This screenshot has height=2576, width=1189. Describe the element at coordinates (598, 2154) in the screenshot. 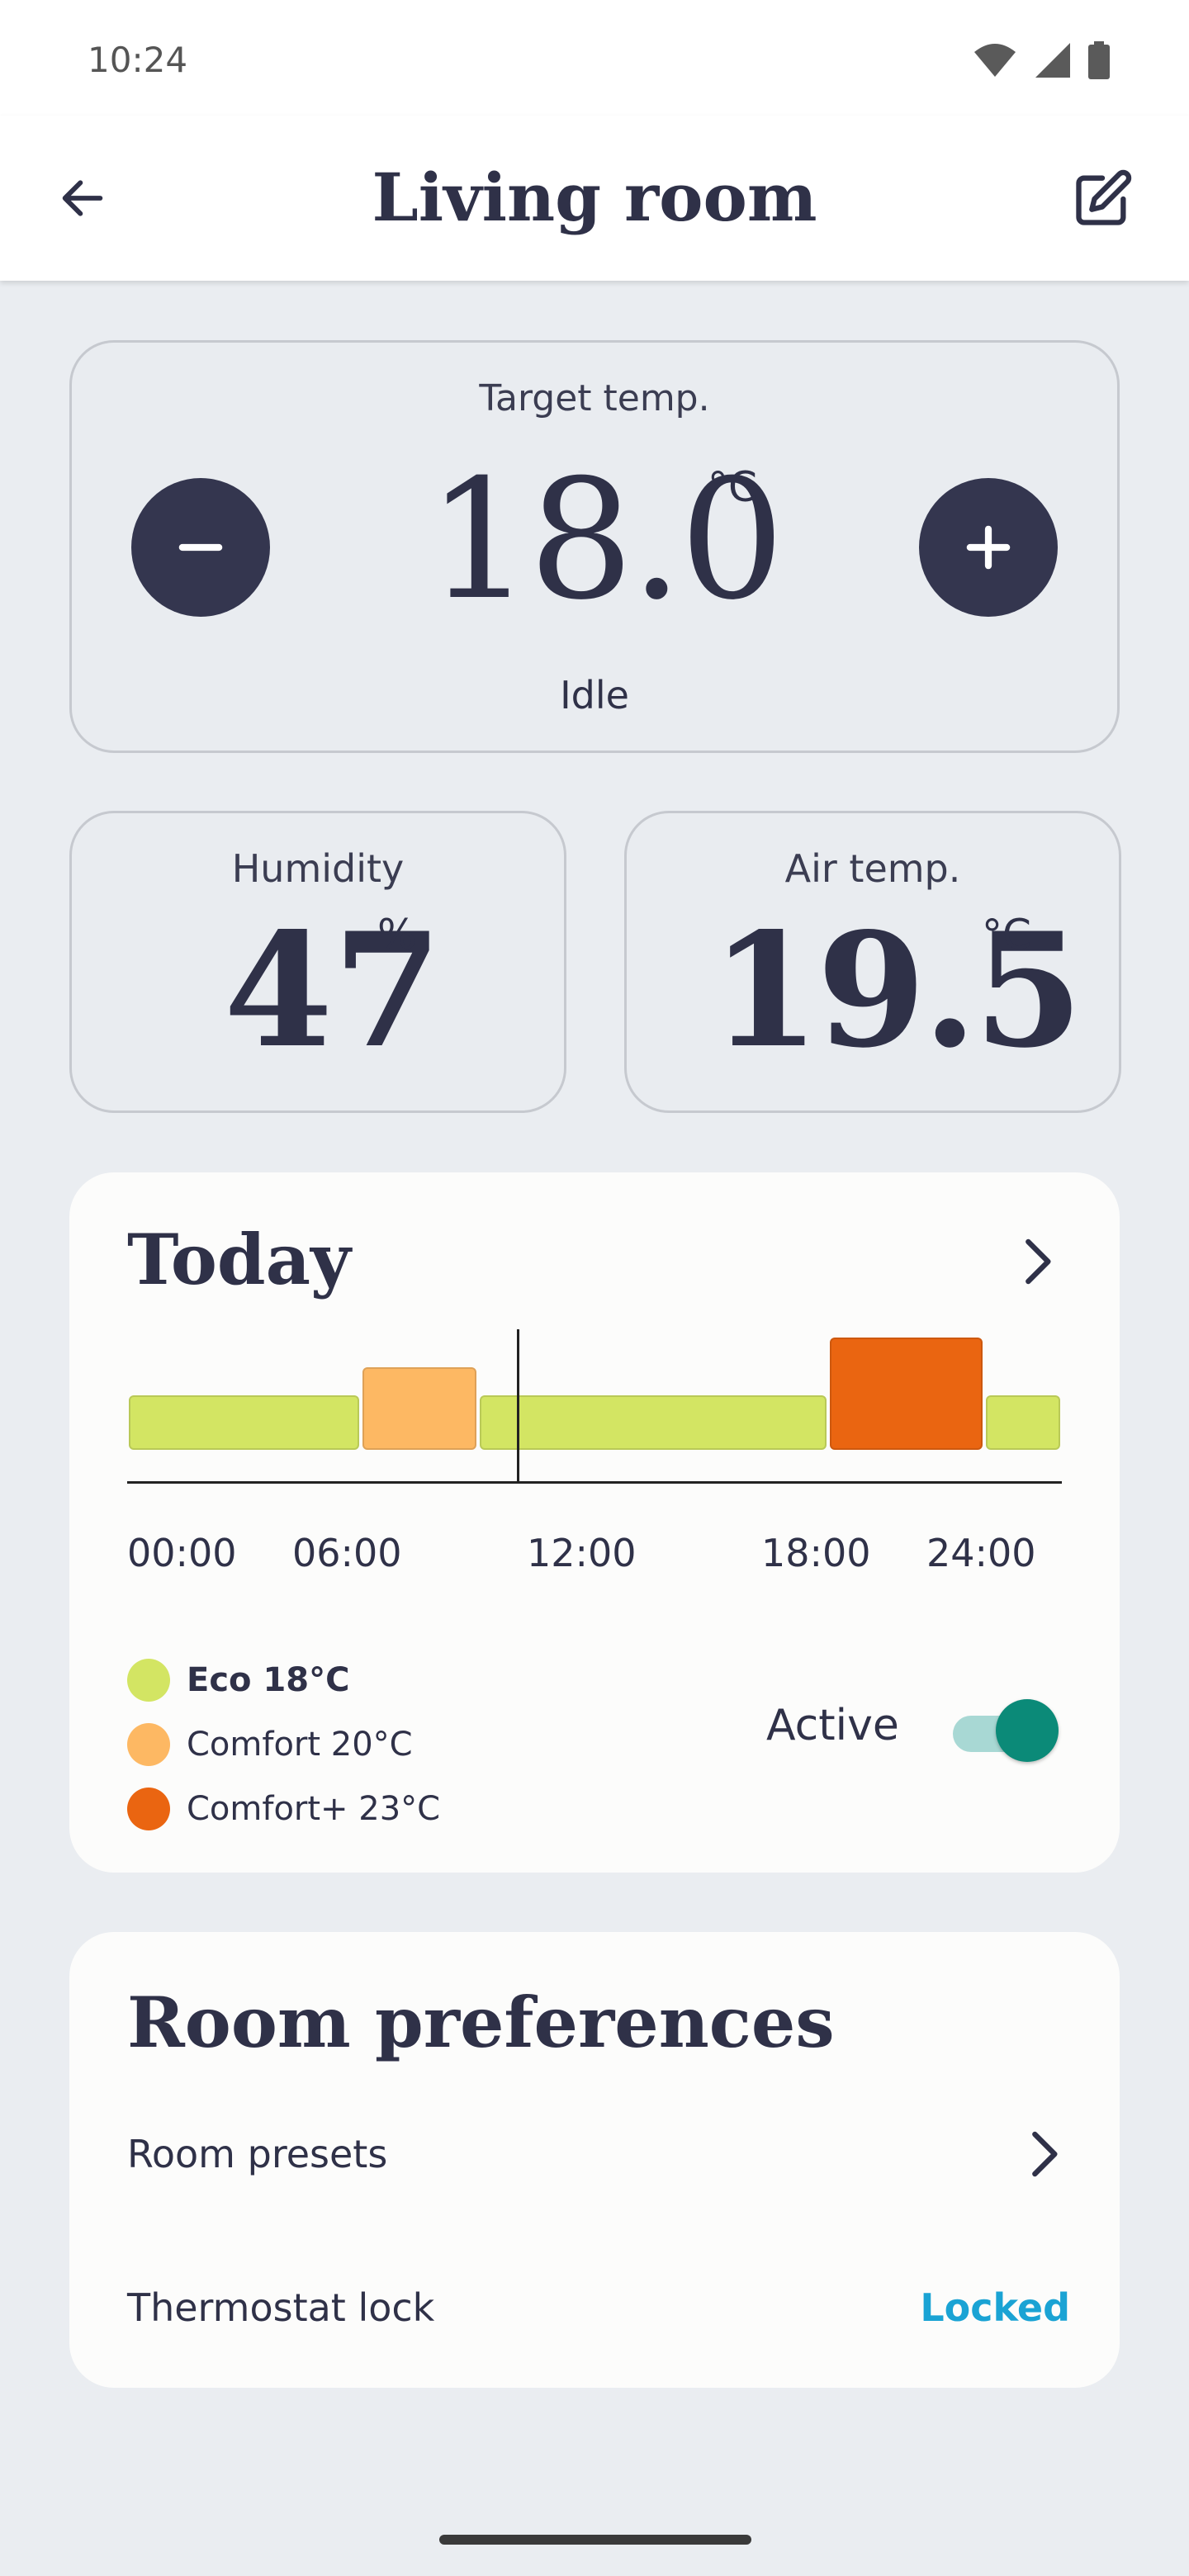

I see `room-presets-row: Room presets` at that location.